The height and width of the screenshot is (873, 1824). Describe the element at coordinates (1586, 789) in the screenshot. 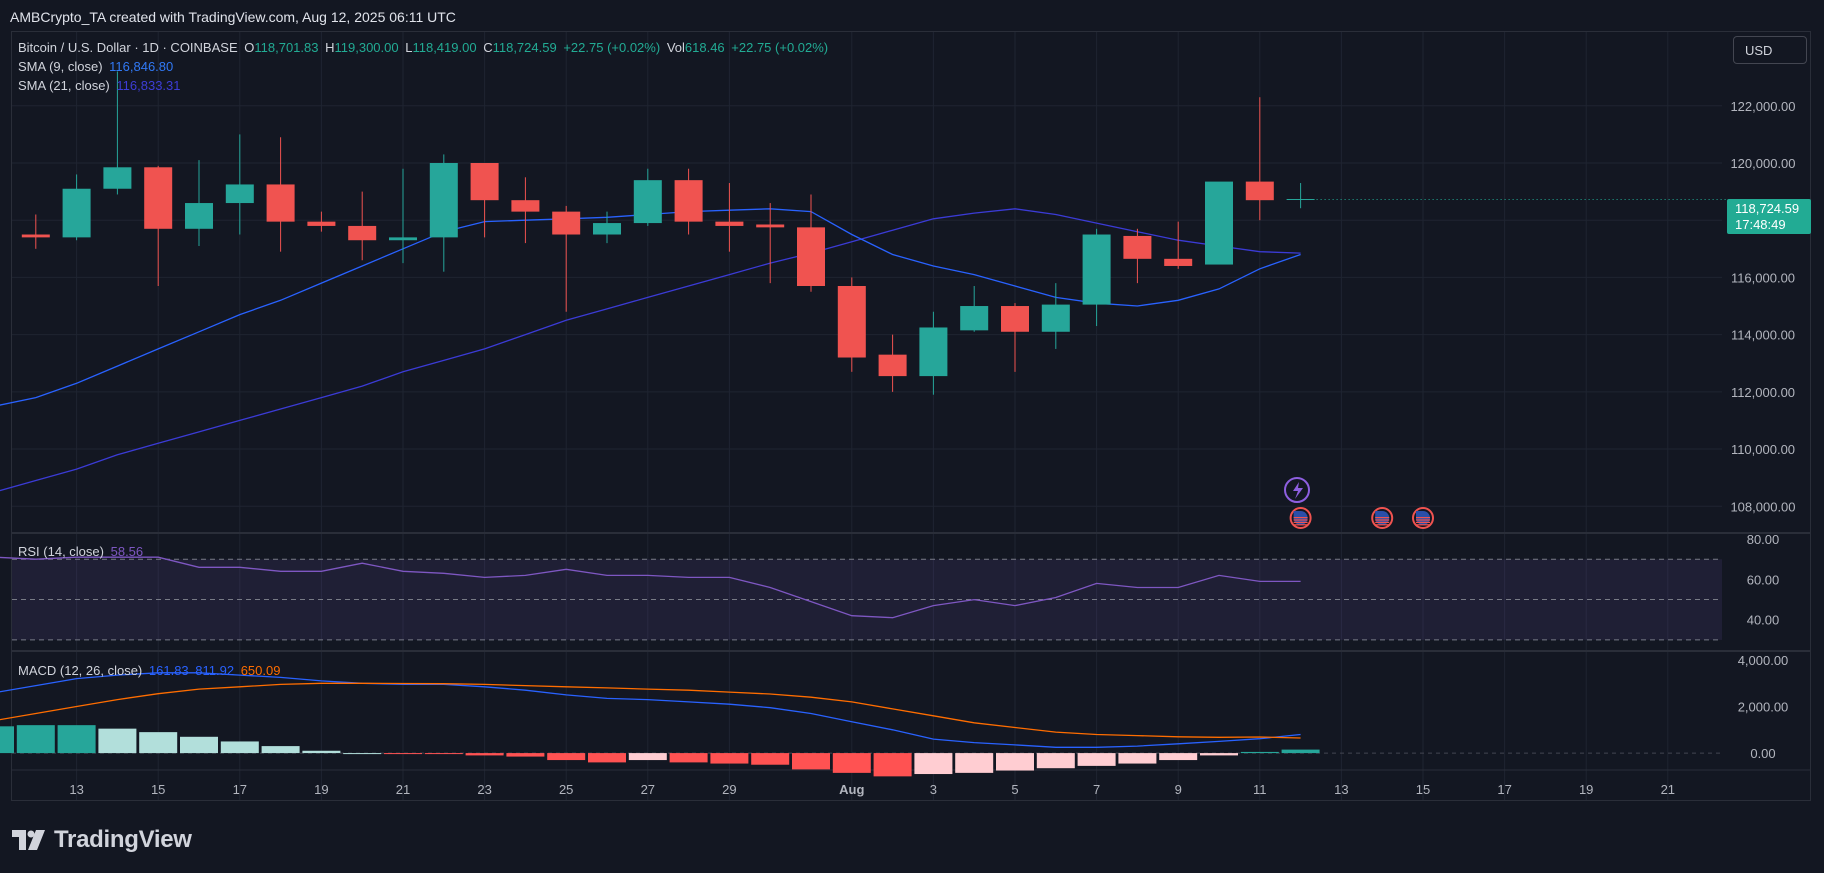

I see `time-tick-label: 19` at that location.